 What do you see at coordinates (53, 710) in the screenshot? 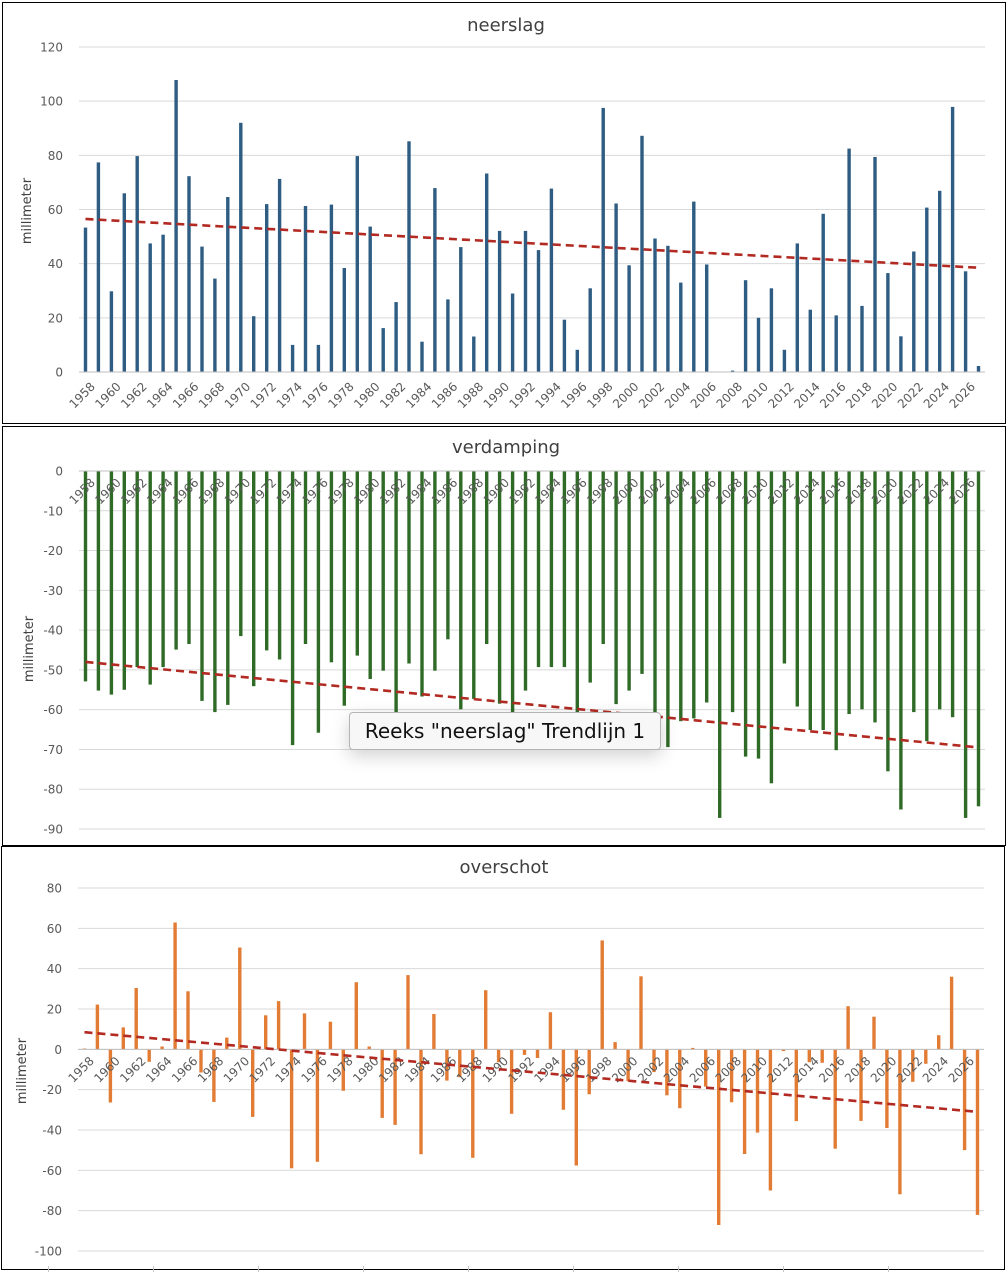
I see `y-tick-label: -60` at bounding box center [53, 710].